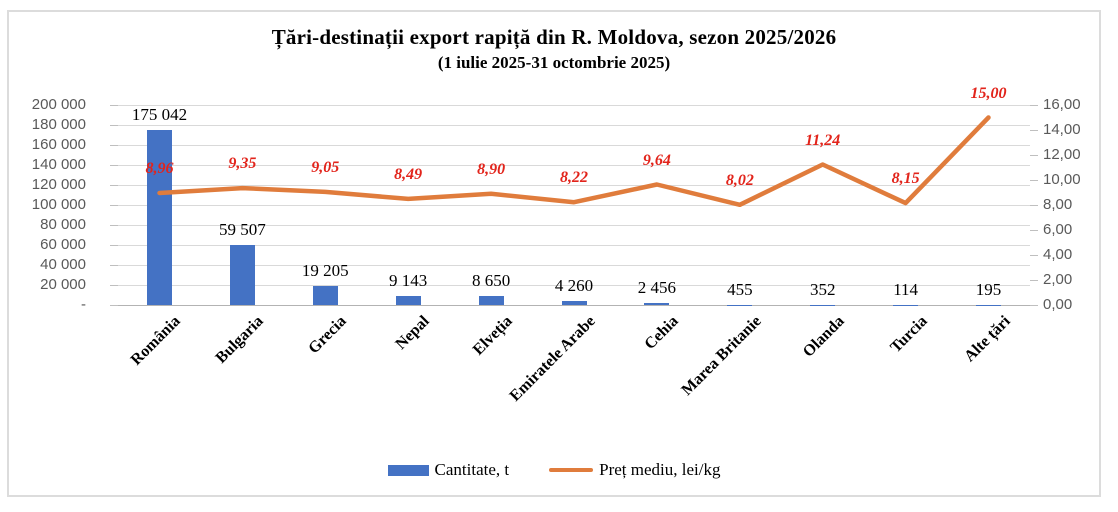 This screenshot has width=1118, height=512. I want to click on right-axis-label: 14,00, so click(1062, 129).